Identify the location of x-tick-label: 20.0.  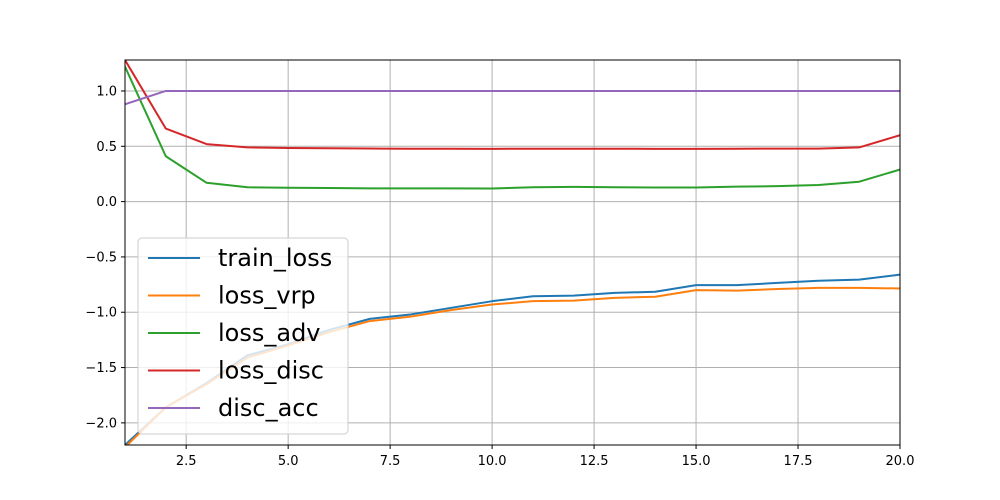
(900, 461).